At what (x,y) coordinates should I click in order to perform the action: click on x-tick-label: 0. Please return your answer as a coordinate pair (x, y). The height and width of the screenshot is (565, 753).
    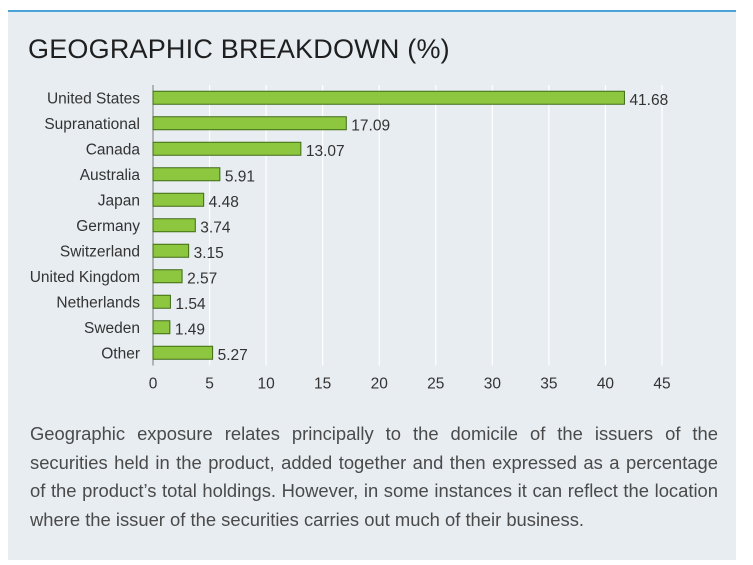
    Looking at the image, I should click on (153, 384).